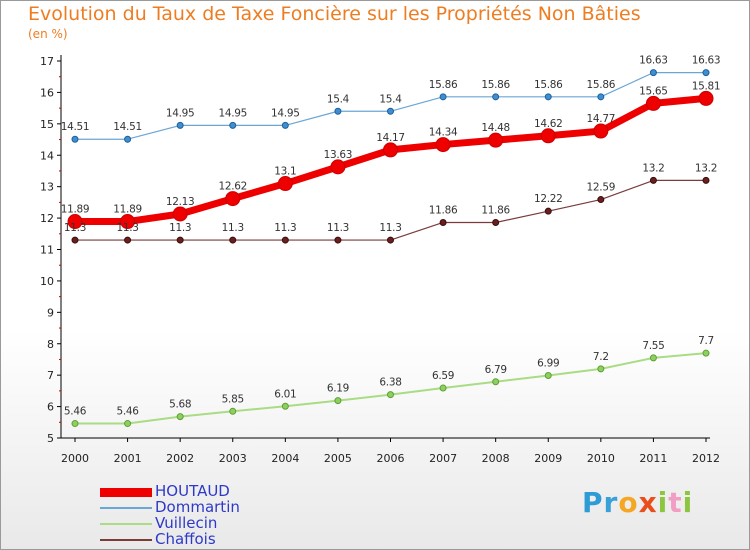  Describe the element at coordinates (548, 458) in the screenshot. I see `x-tick-label: 2009` at that location.